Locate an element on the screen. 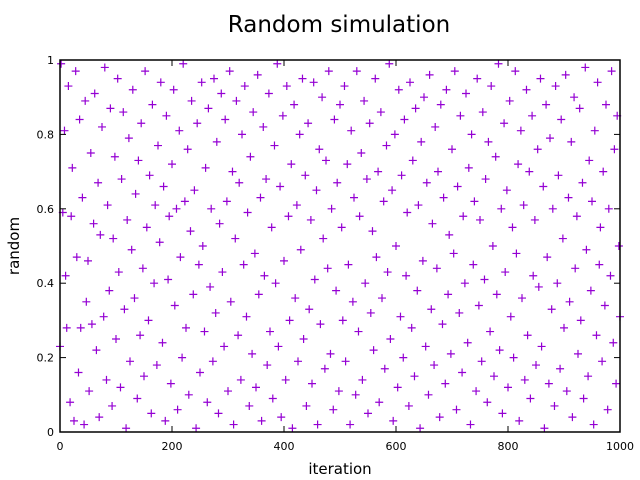  x-tick-label: 800 is located at coordinates (508, 446).